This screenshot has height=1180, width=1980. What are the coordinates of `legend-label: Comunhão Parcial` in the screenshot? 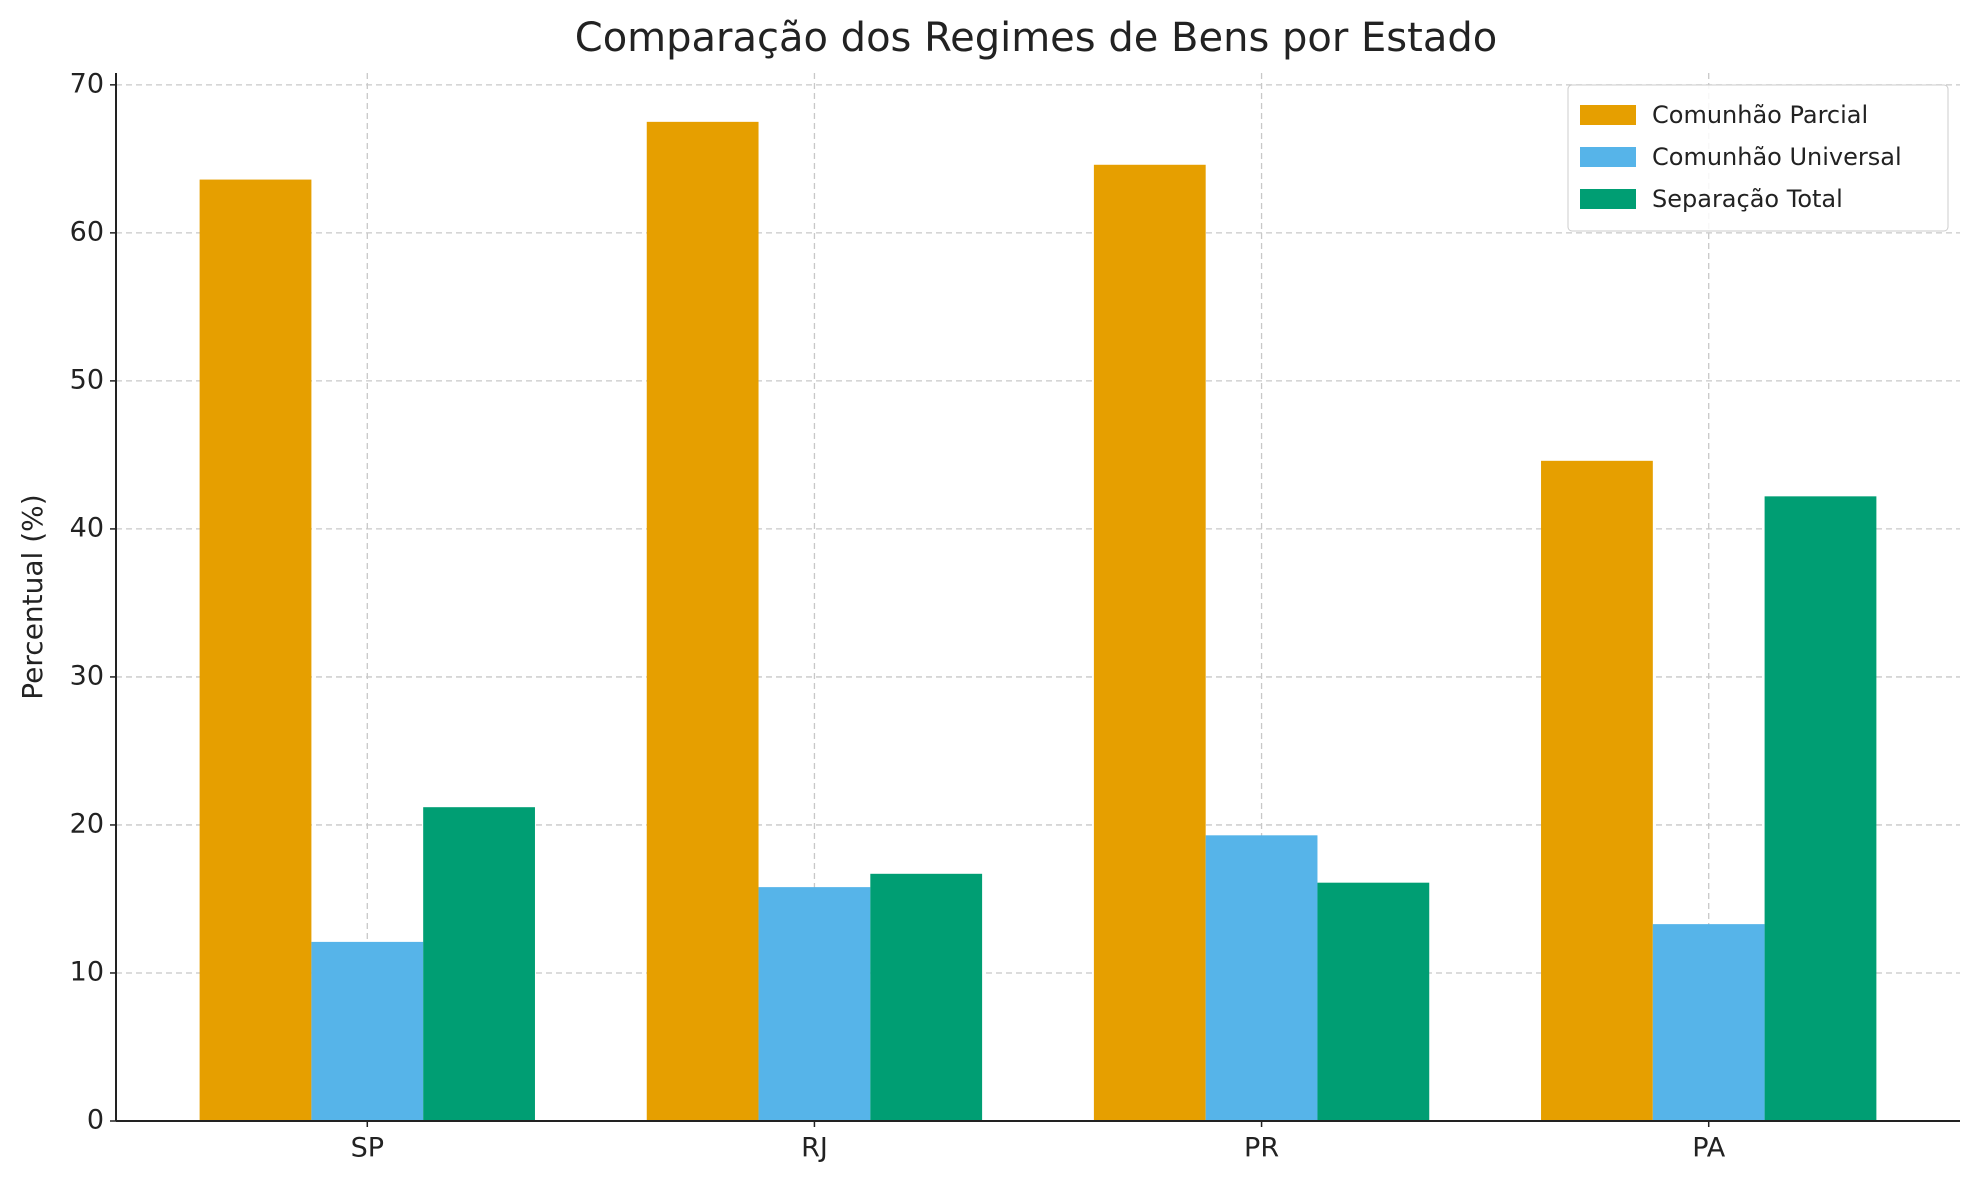 It's located at (1760, 115).